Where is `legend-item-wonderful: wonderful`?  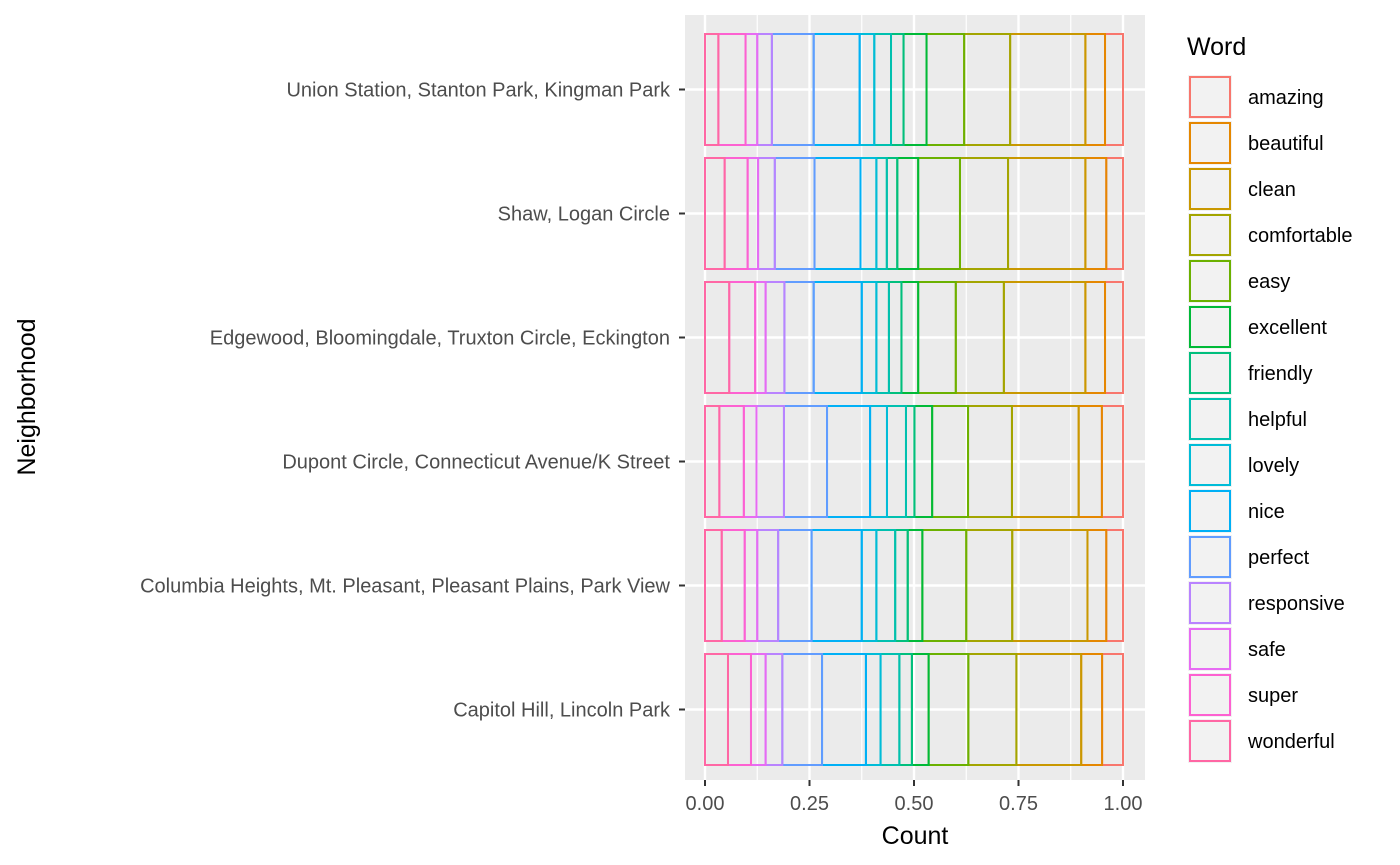
legend-item-wonderful: wonderful is located at coordinates (1261, 741).